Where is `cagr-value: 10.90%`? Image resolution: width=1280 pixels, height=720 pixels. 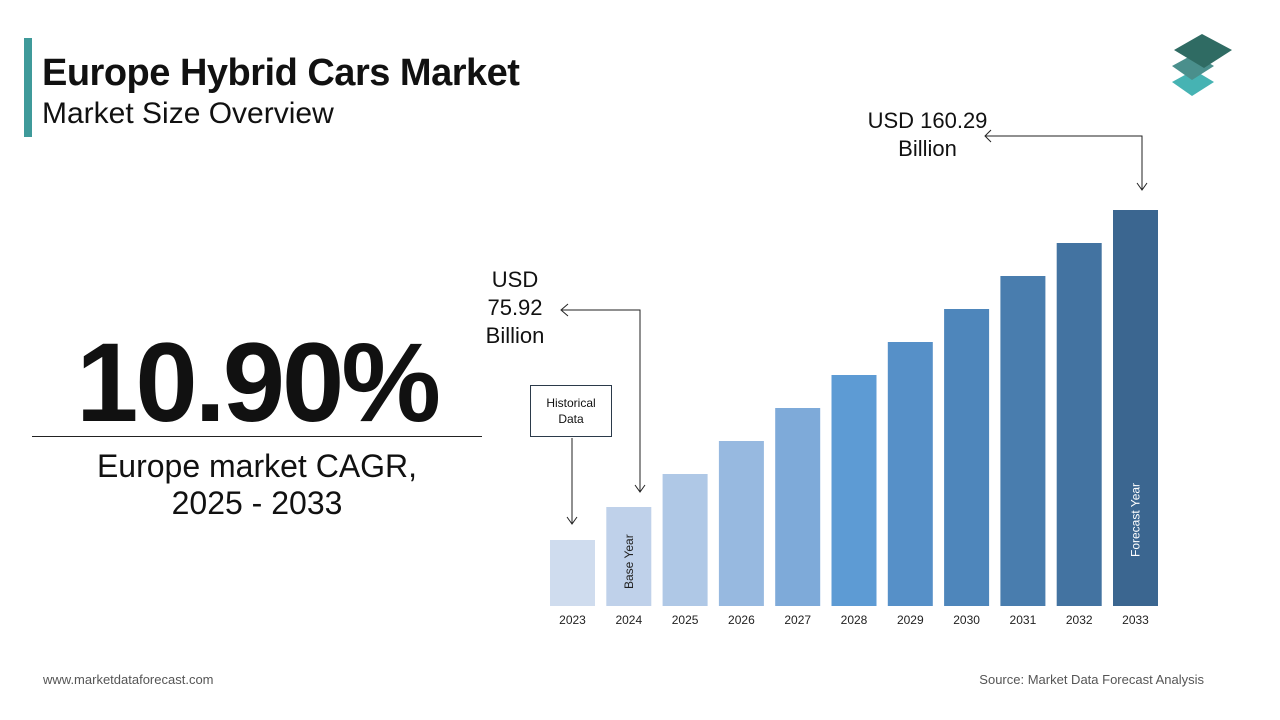
cagr-value: 10.90% is located at coordinates (258, 382).